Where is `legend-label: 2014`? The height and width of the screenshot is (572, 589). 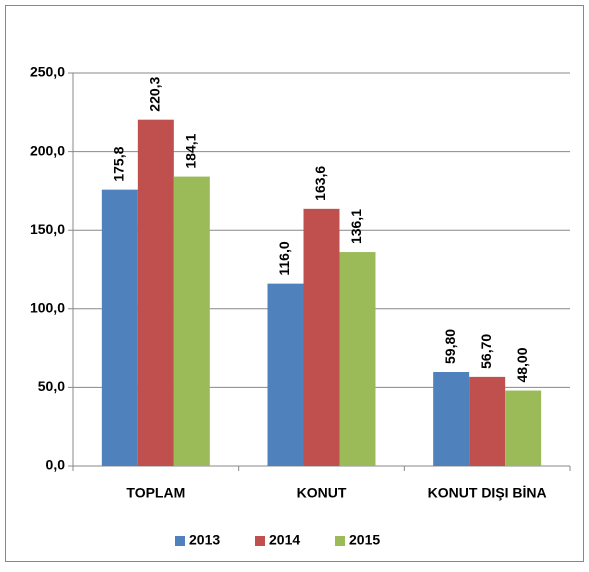
legend-label: 2014 is located at coordinates (284, 540).